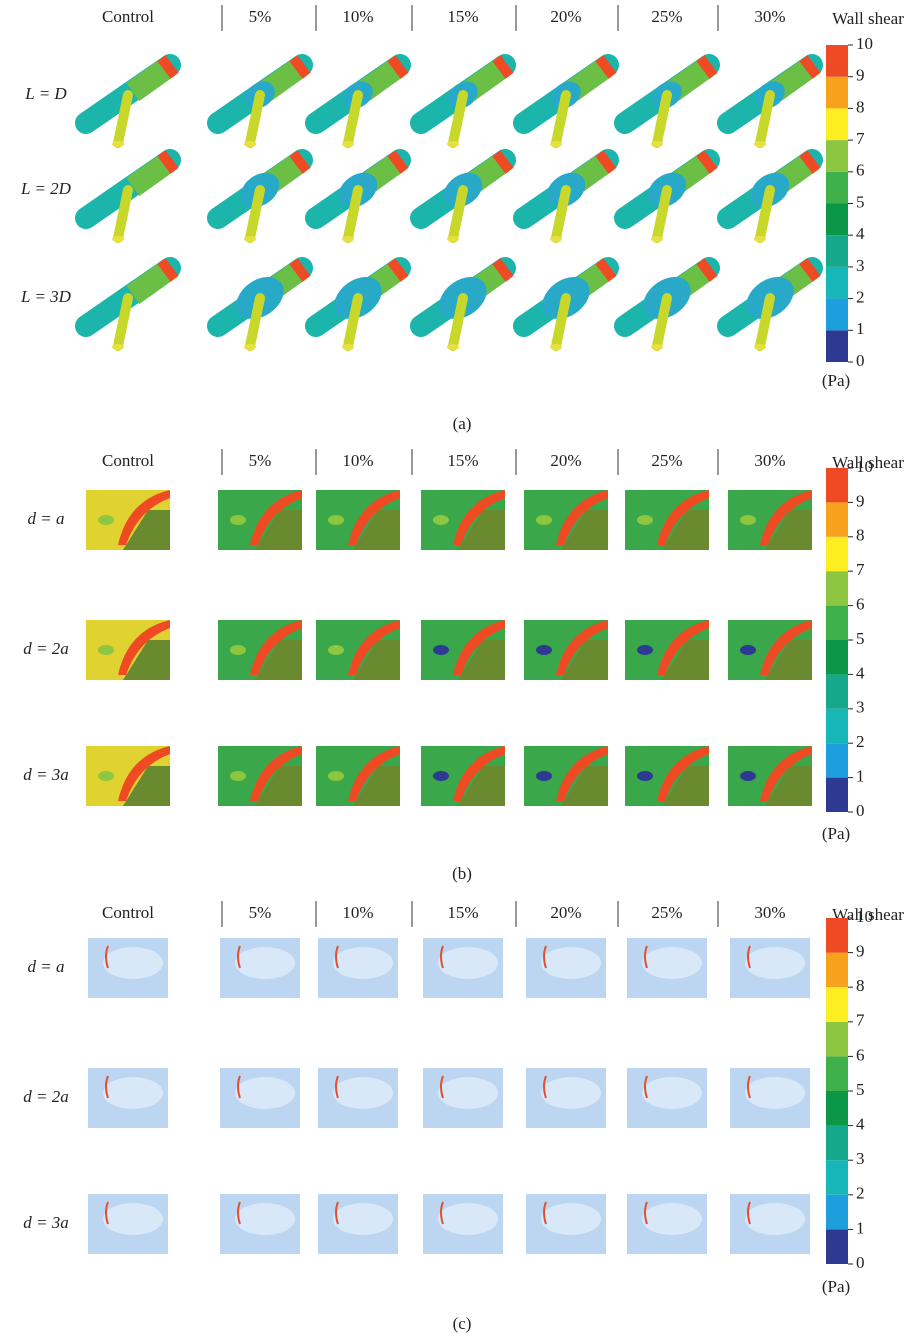 This screenshot has height=1339, width=919. What do you see at coordinates (769, 460) in the screenshot?
I see `column-header: 30%` at bounding box center [769, 460].